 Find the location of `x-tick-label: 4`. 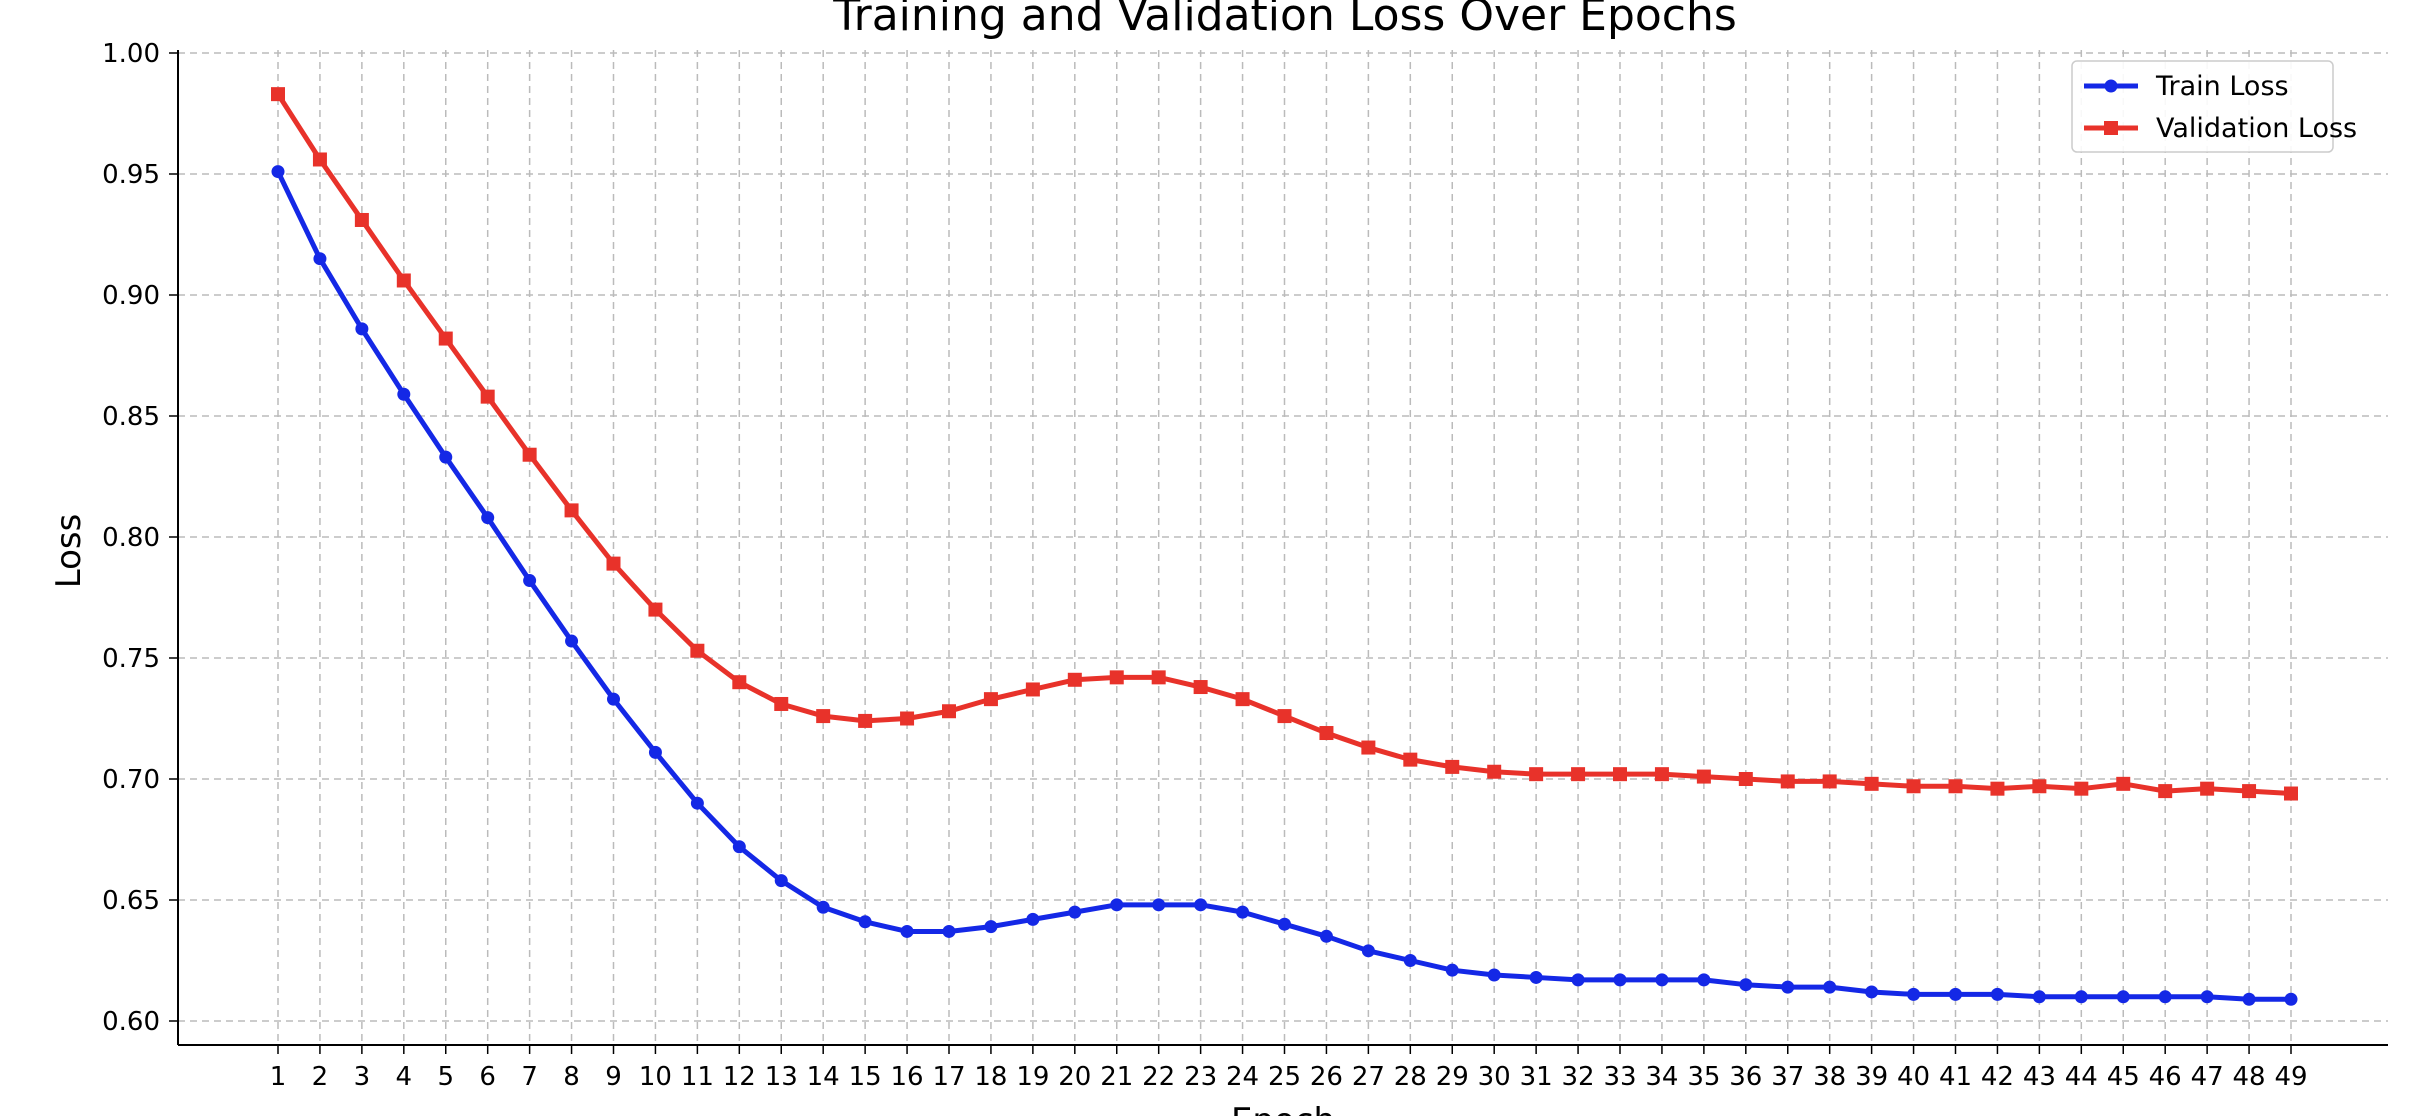

x-tick-label: 4 is located at coordinates (404, 1077).